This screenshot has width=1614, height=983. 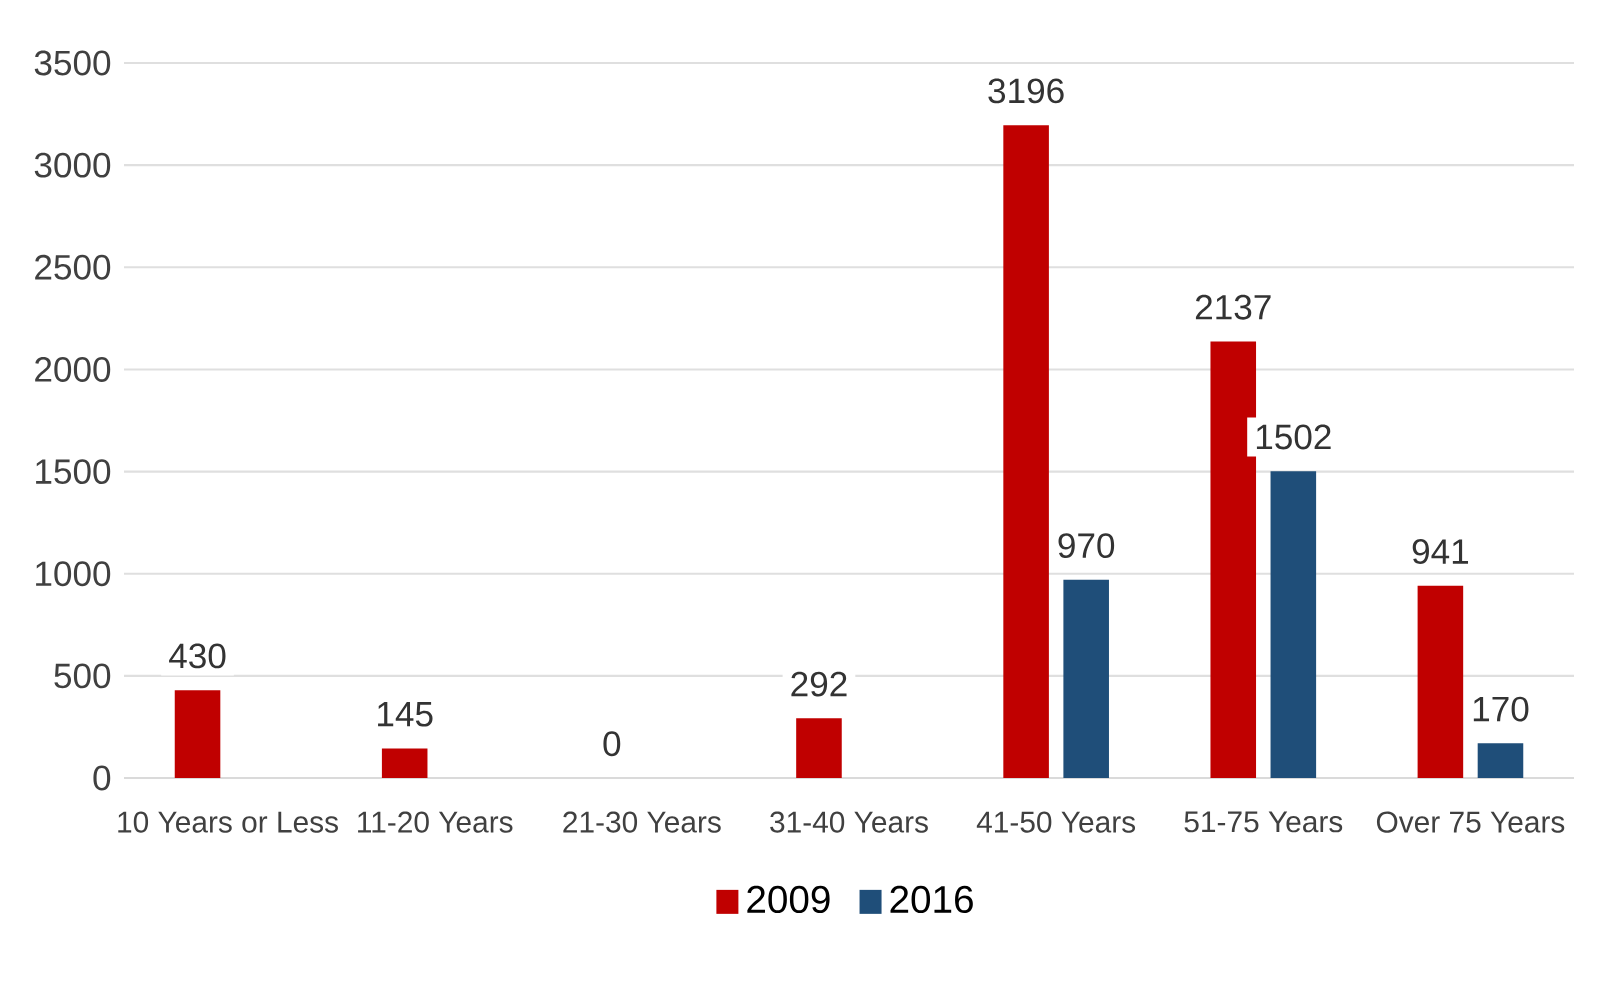 I want to click on y-tick-label: 2500, so click(x=73, y=267).